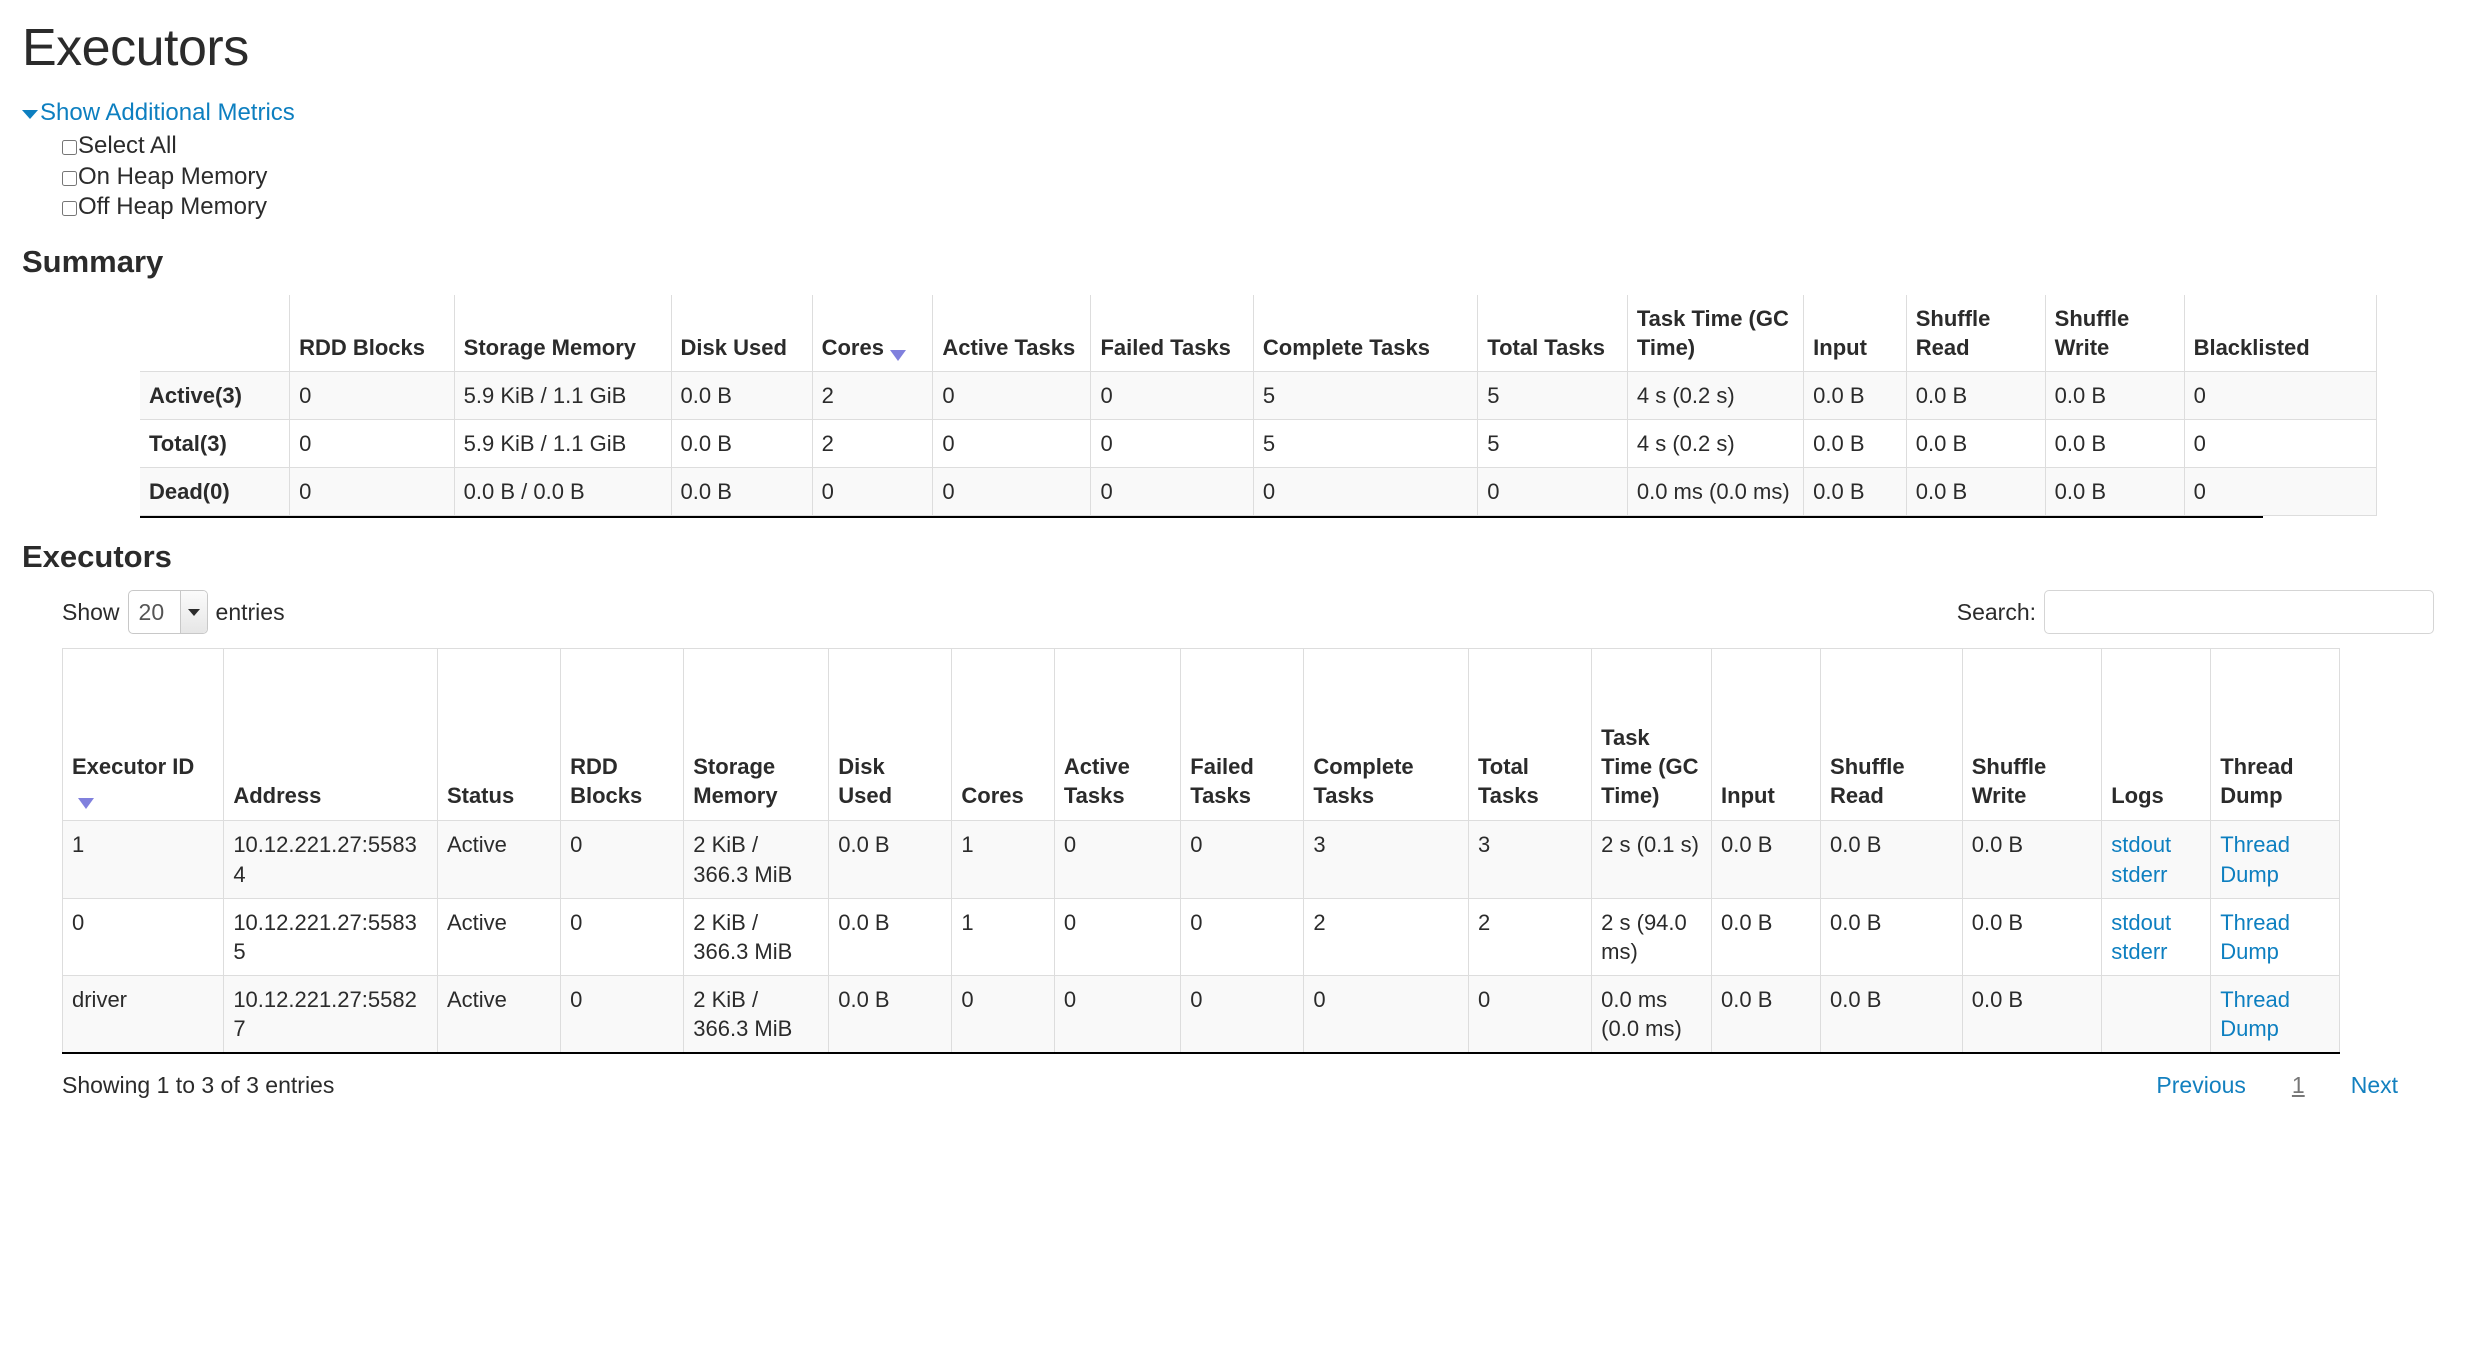 The image size is (2466, 1354). I want to click on page-length-label: Show 20 40 60 100 entries, so click(173, 612).